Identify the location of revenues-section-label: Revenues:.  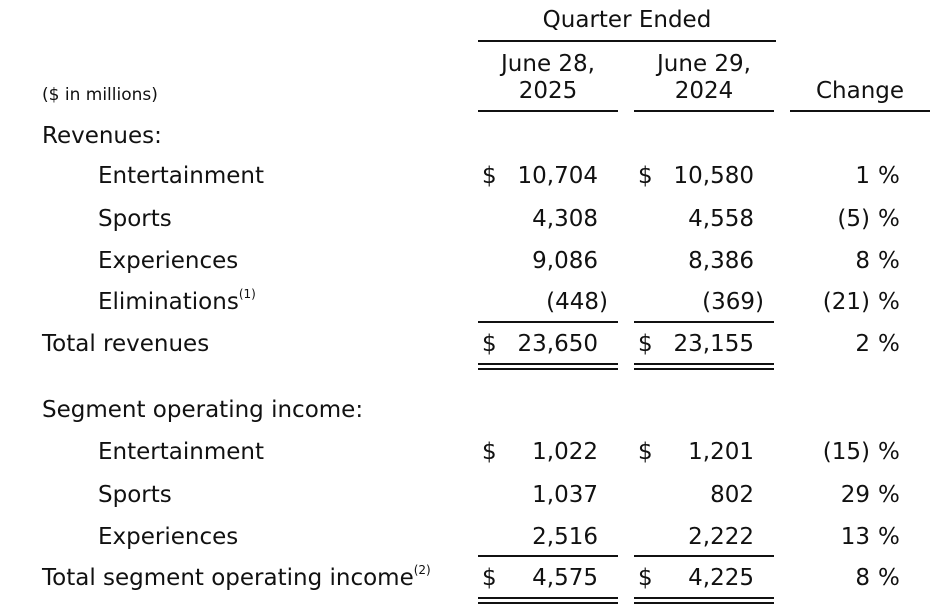
(102, 136).